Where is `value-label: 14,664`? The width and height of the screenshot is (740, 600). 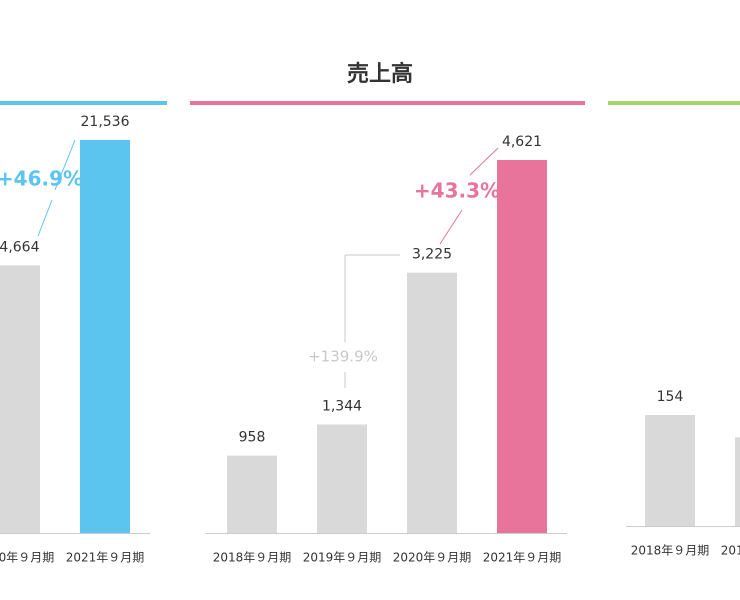
value-label: 14,664 is located at coordinates (20, 247).